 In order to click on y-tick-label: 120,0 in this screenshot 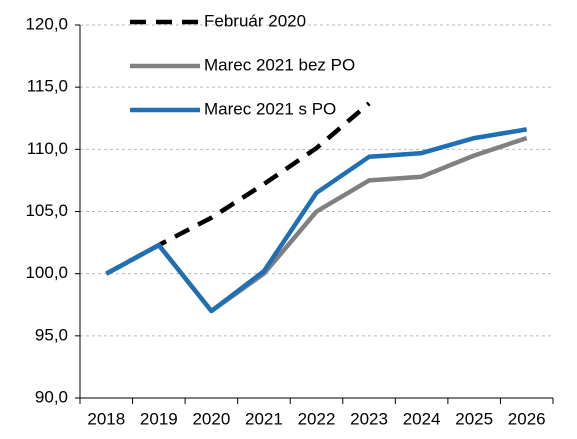, I will do `click(46, 23)`.